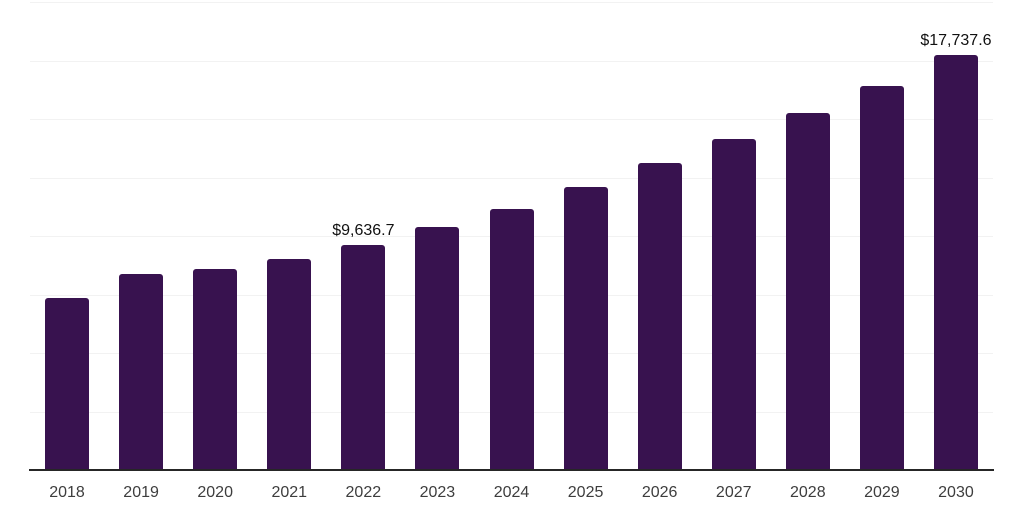 This screenshot has height=512, width=1024. I want to click on x-tick-label-2029: 2029, so click(882, 492).